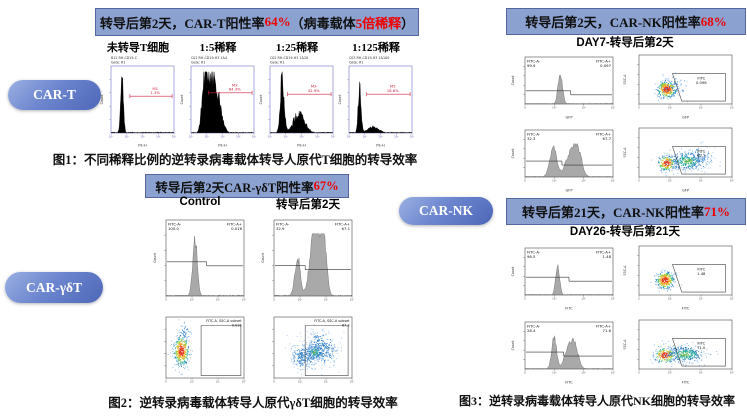 This screenshot has height=420, width=747. Describe the element at coordinates (314, 90) in the screenshot. I see `svg-text: 42.9%` at that location.